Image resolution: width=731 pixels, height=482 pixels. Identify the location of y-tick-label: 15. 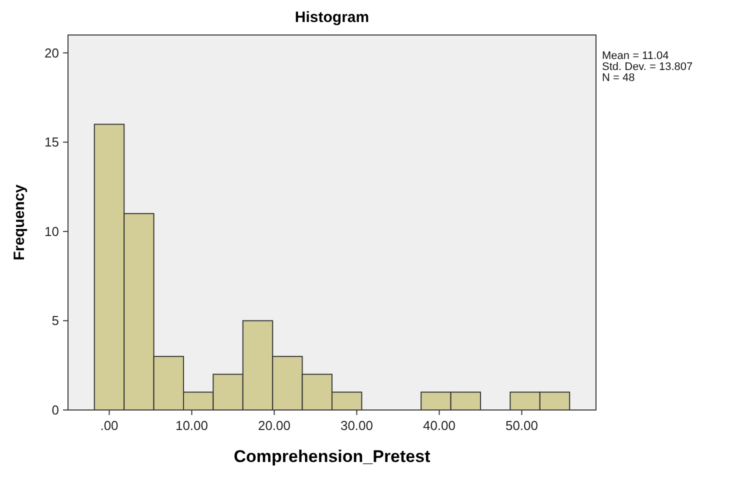
(51, 142).